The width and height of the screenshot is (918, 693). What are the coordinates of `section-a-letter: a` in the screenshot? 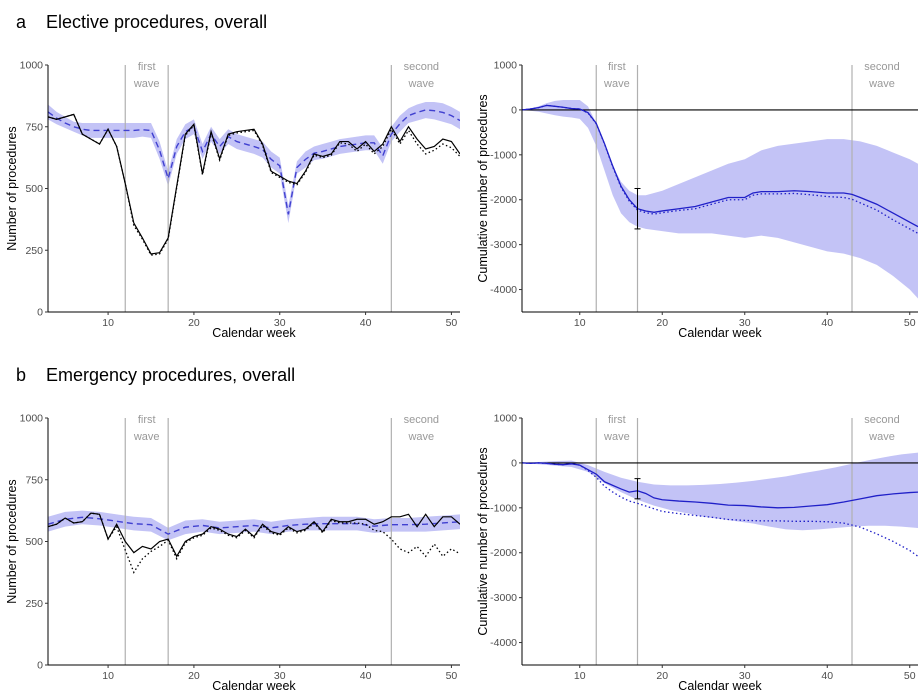 It's located at (21, 22).